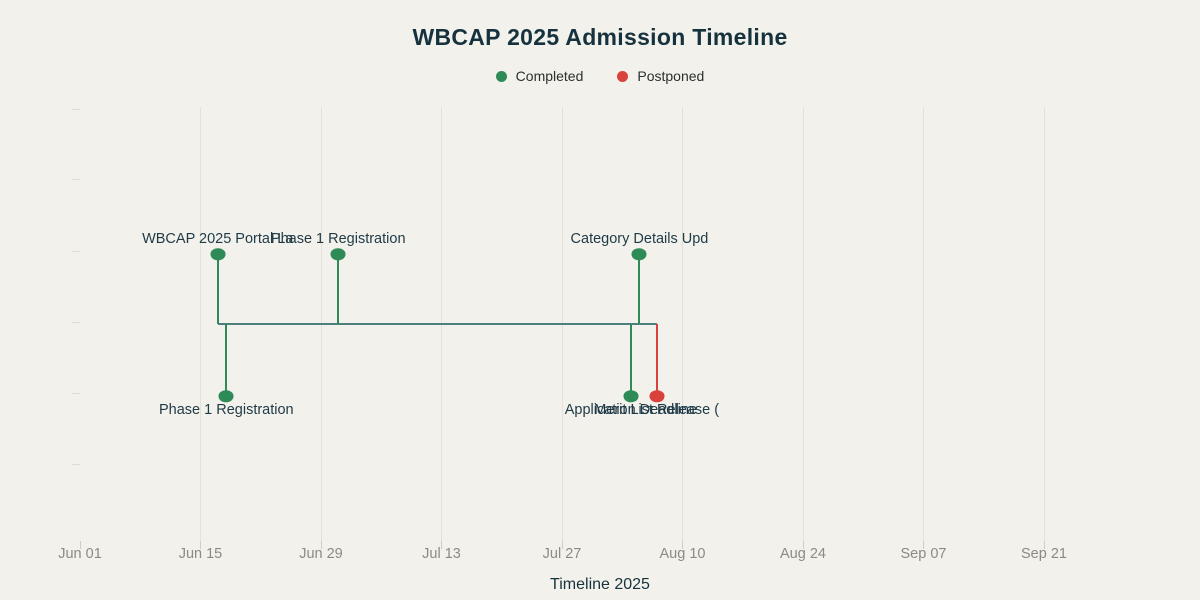  I want to click on x-tick-label: Sep 21, so click(1043, 554).